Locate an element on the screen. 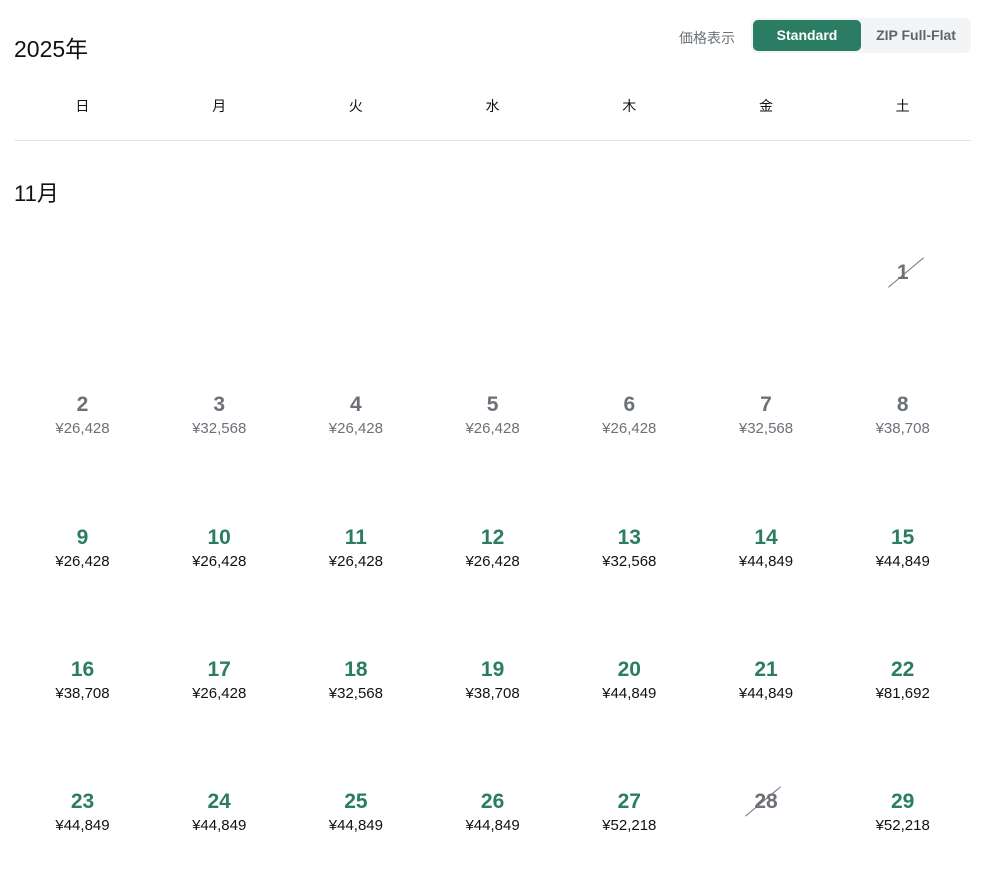  day-cell: 1 is located at coordinates (902, 273).